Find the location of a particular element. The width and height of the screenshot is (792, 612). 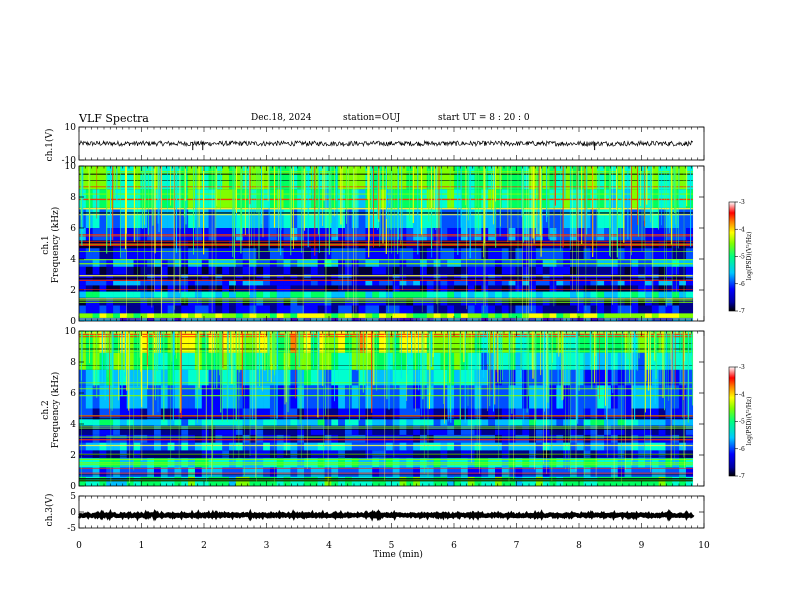

date-label: Dec.18, 2024 is located at coordinates (281, 118).